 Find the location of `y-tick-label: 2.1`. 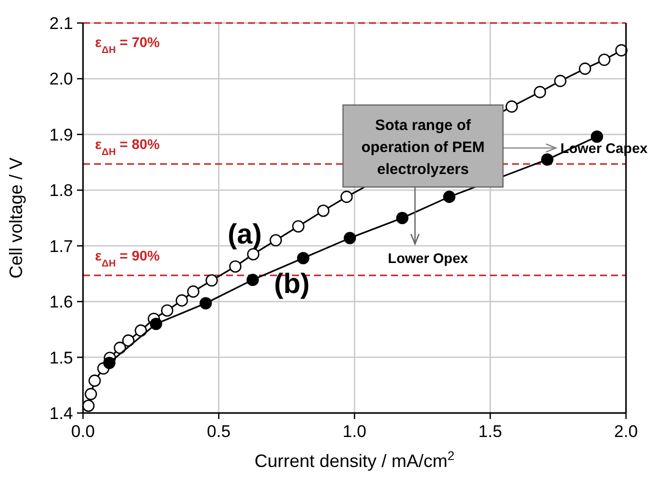

y-tick-label: 2.1 is located at coordinates (61, 23).